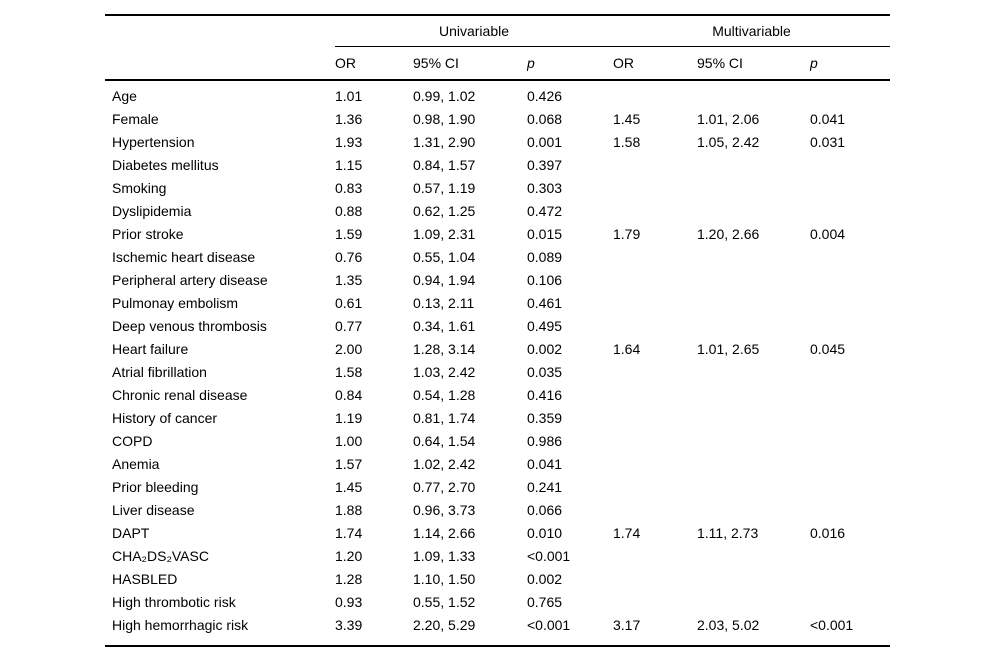  I want to click on uni-ci-cell: 0.84, 1.57, so click(444, 164).